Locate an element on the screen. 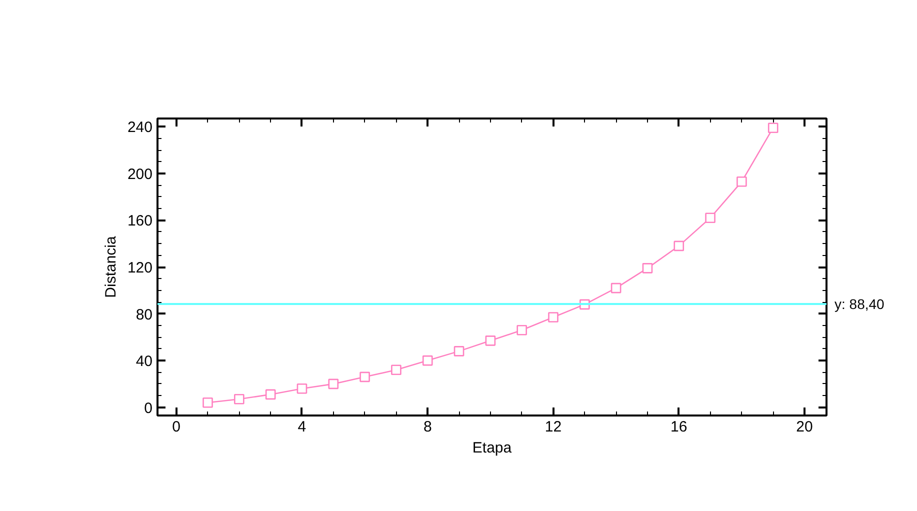 The image size is (917, 511). y-tick-label: 160 is located at coordinates (140, 221).